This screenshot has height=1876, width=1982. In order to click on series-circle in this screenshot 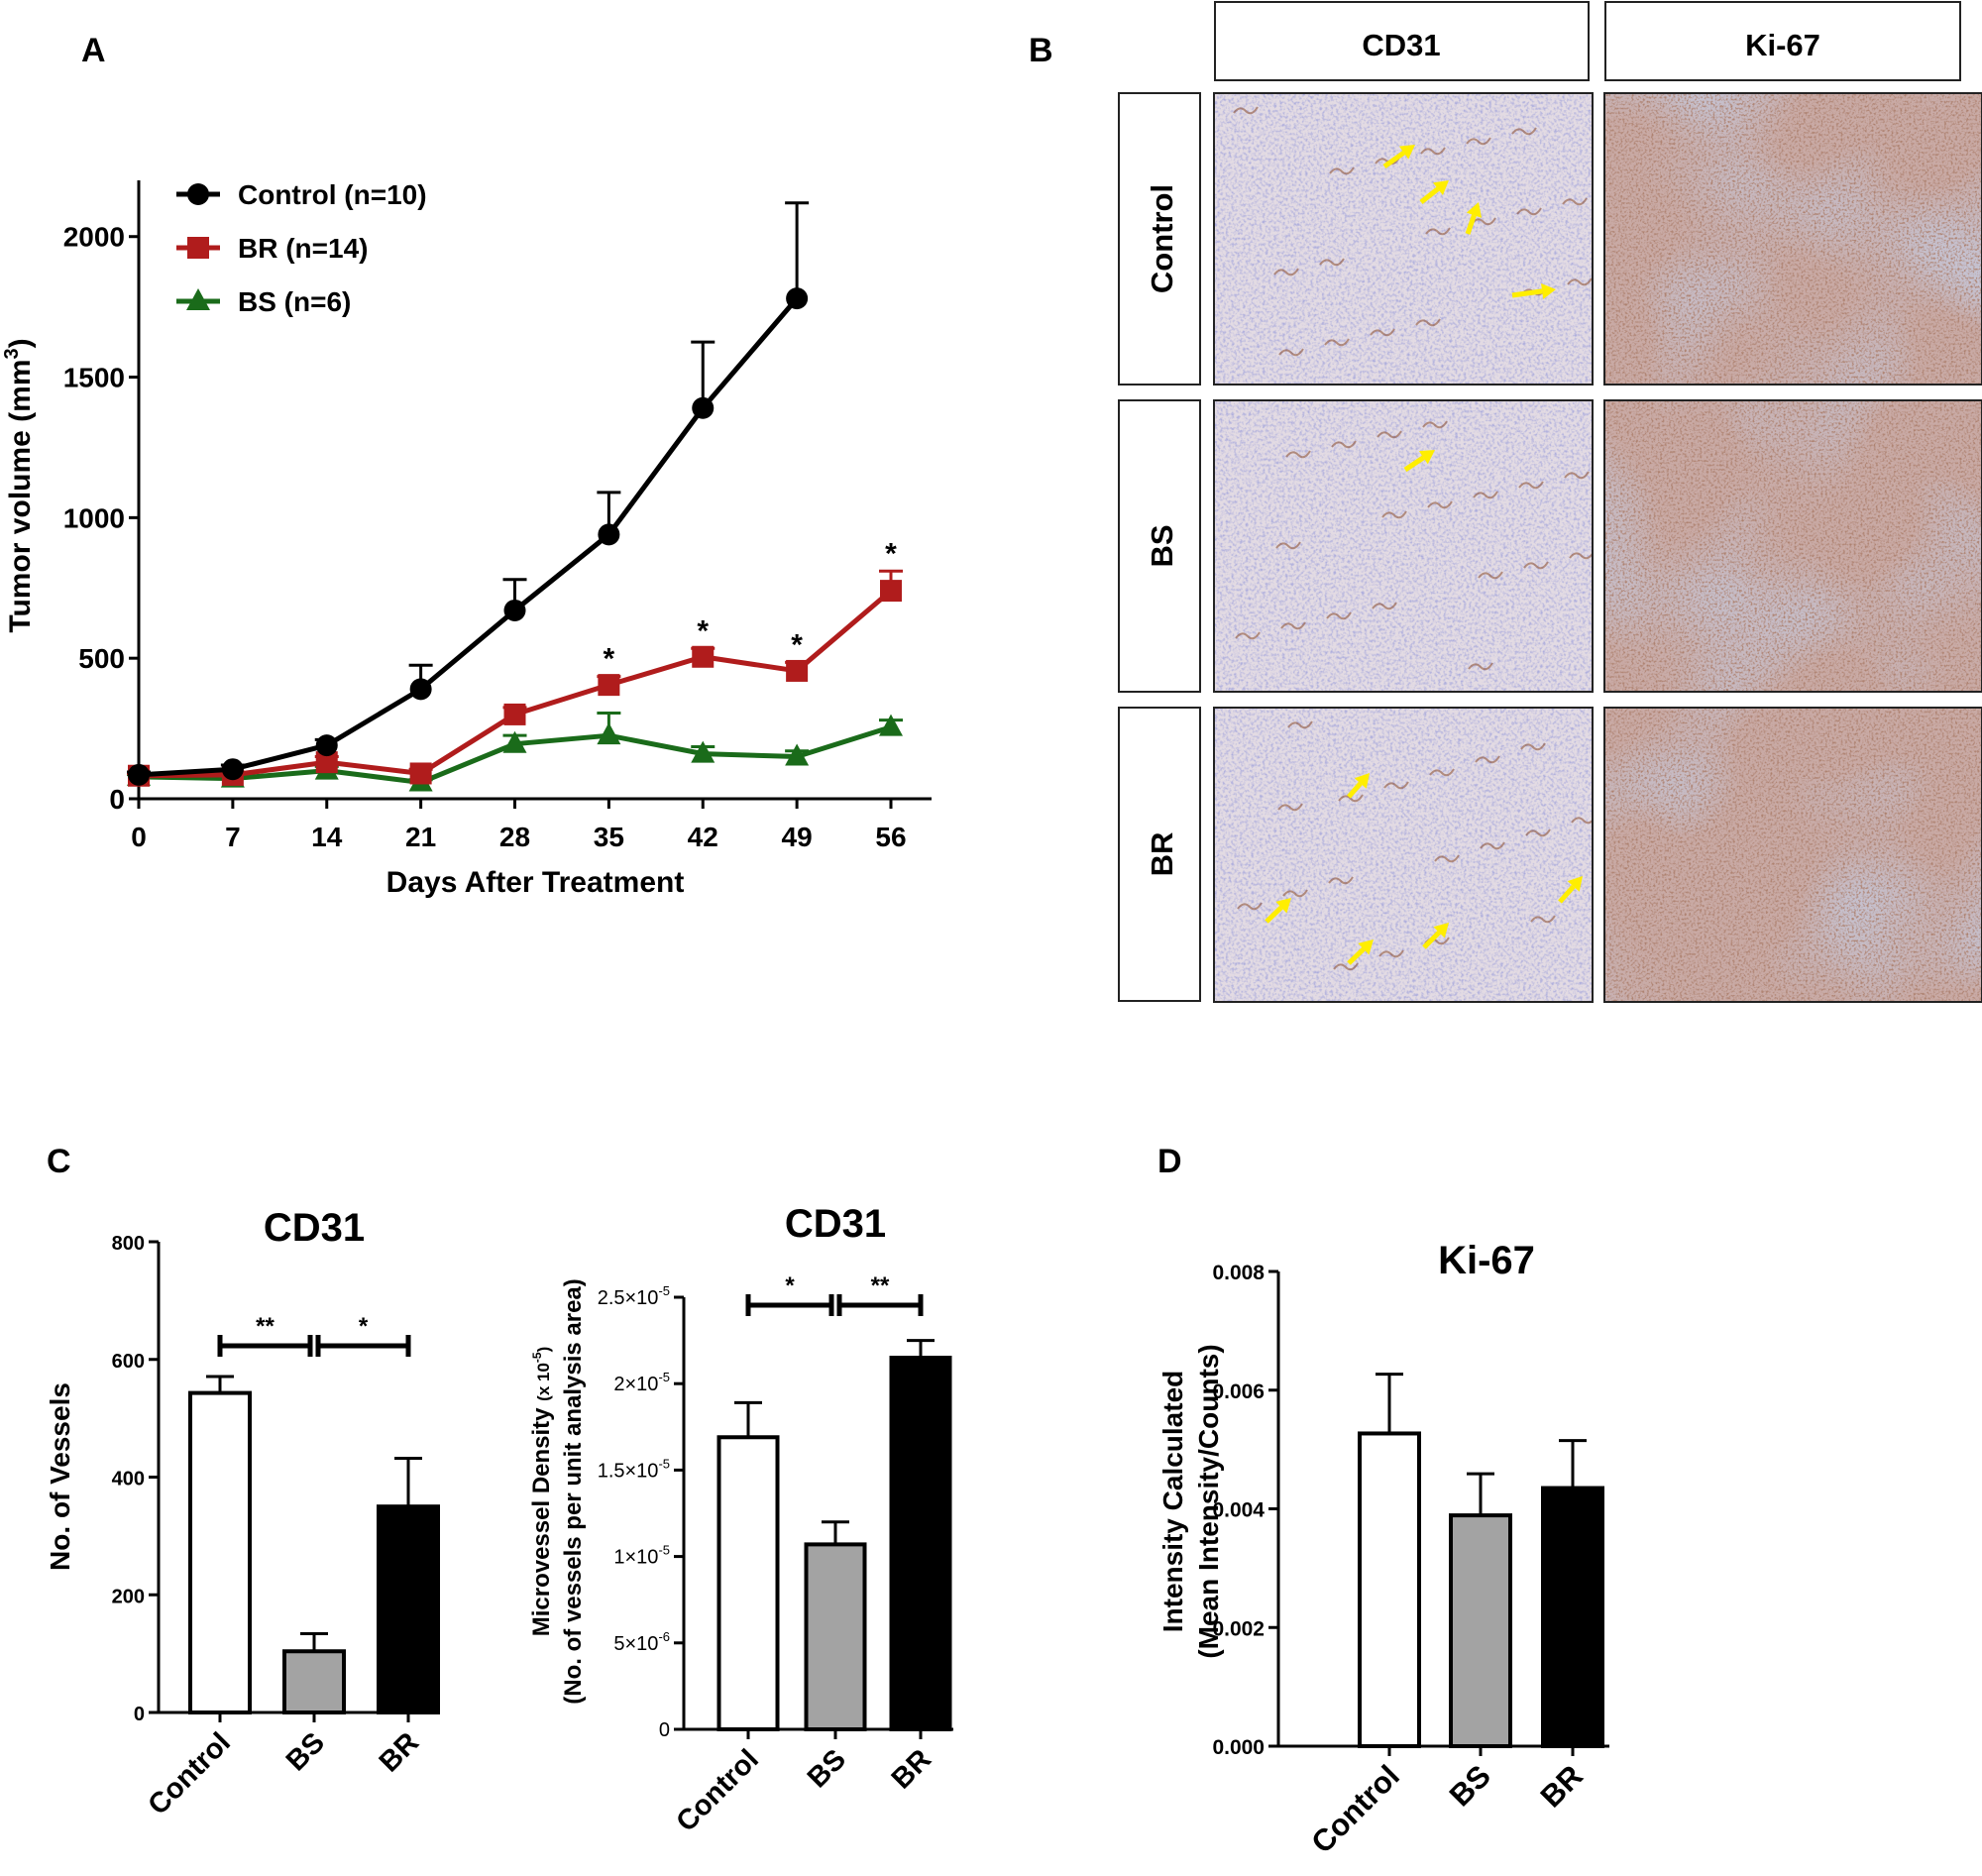, I will do `click(468, 494)`.